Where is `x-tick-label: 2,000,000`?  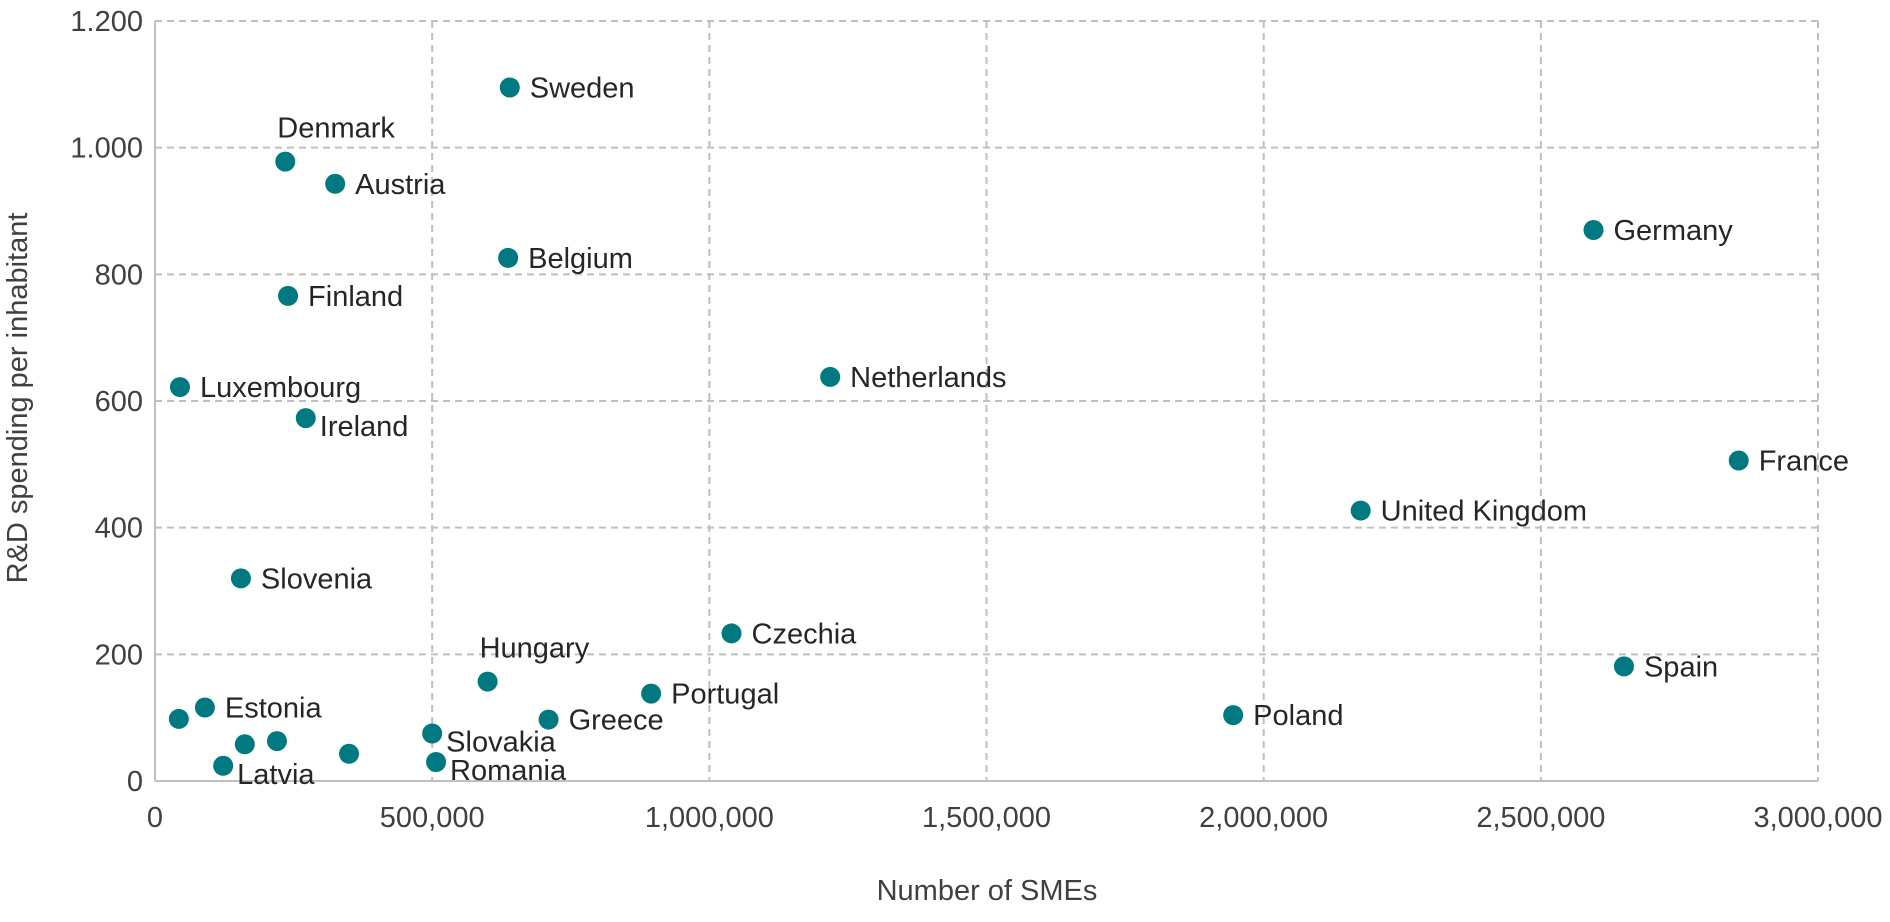
x-tick-label: 2,000,000 is located at coordinates (1263, 818).